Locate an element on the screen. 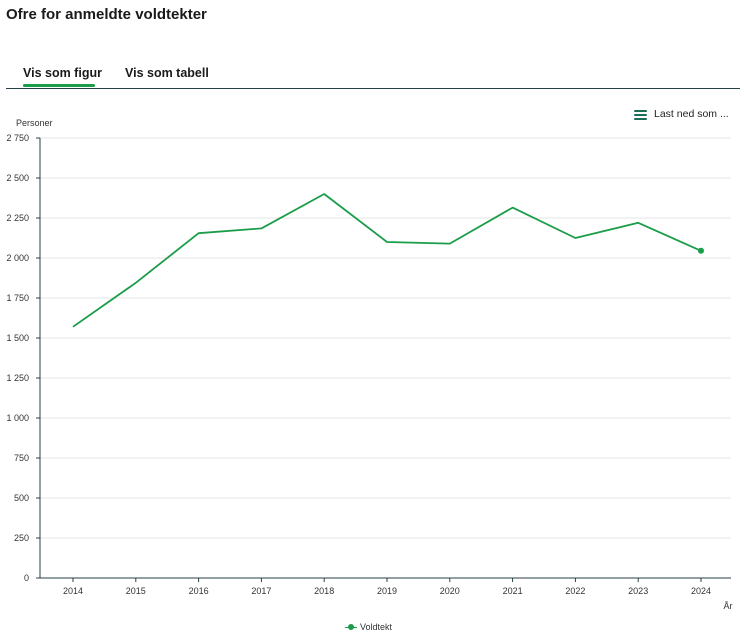 The width and height of the screenshot is (744, 640). legend-marker is located at coordinates (351, 627).